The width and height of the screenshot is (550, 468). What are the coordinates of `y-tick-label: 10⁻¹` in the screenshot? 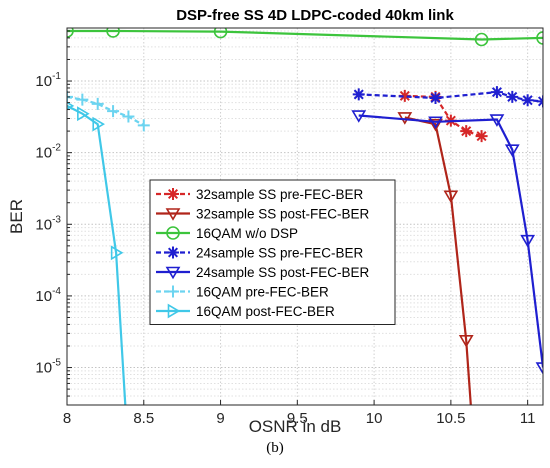 It's located at (48, 80).